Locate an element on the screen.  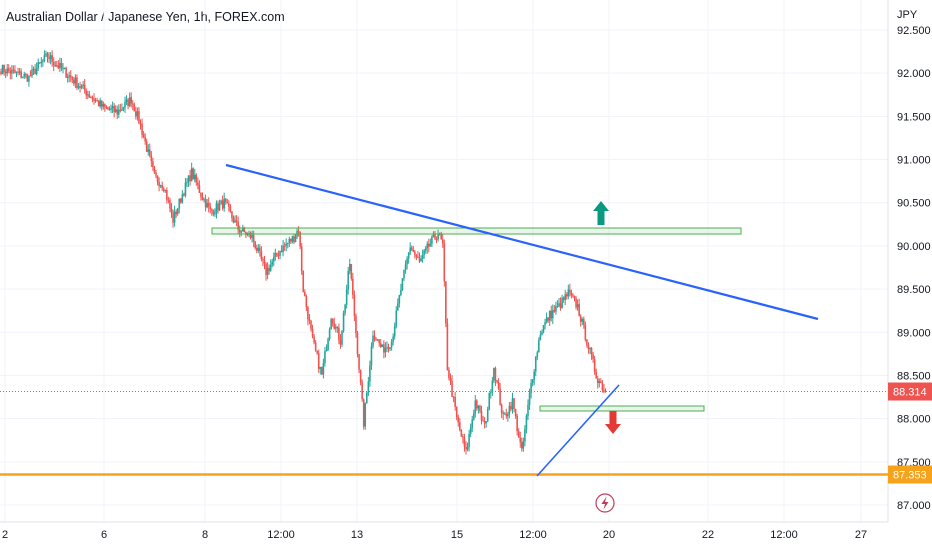
lightning-icon is located at coordinates (605, 503).